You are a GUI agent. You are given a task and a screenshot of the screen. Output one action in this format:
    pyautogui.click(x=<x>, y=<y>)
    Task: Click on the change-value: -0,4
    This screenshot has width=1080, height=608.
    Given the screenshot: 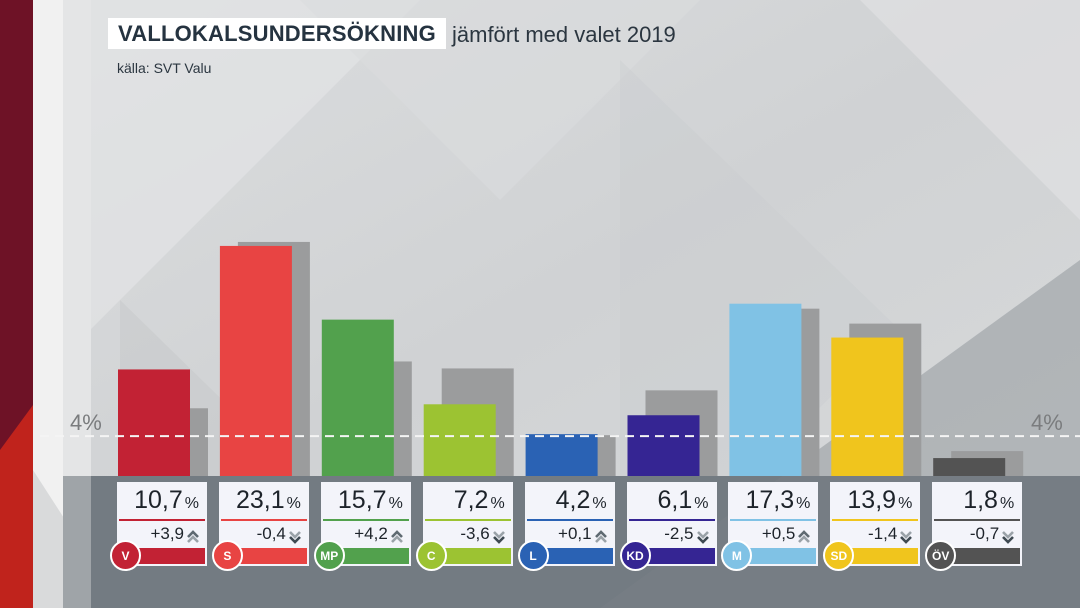 What is the action you would take?
    pyautogui.click(x=279, y=534)
    